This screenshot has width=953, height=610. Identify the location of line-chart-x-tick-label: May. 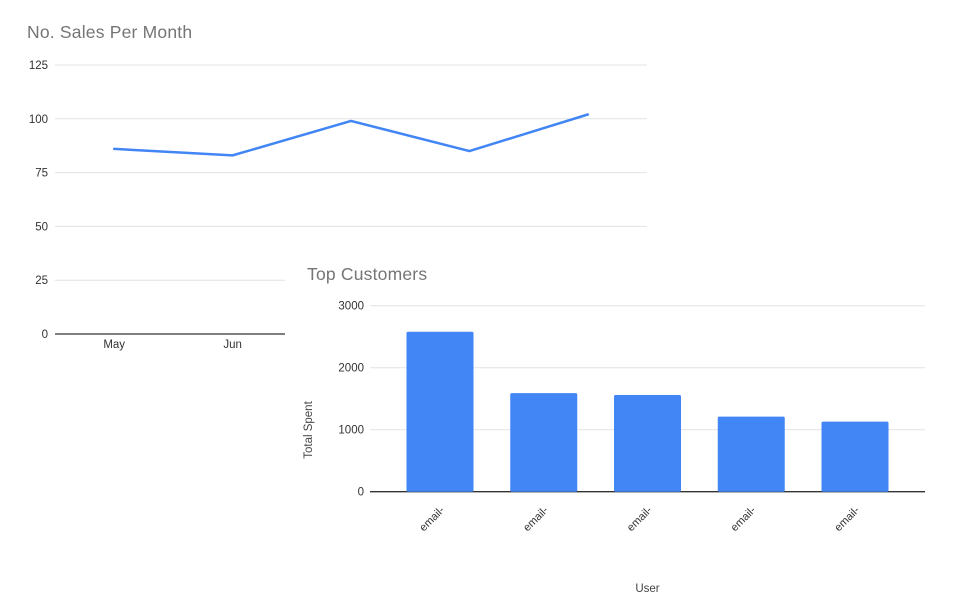
(114, 345).